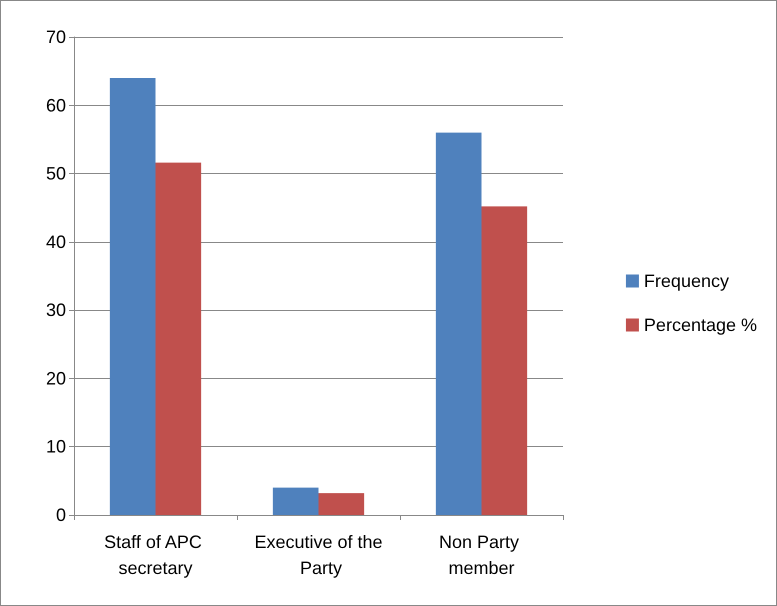  What do you see at coordinates (61, 515) in the screenshot?
I see `y-tick-label: 0` at bounding box center [61, 515].